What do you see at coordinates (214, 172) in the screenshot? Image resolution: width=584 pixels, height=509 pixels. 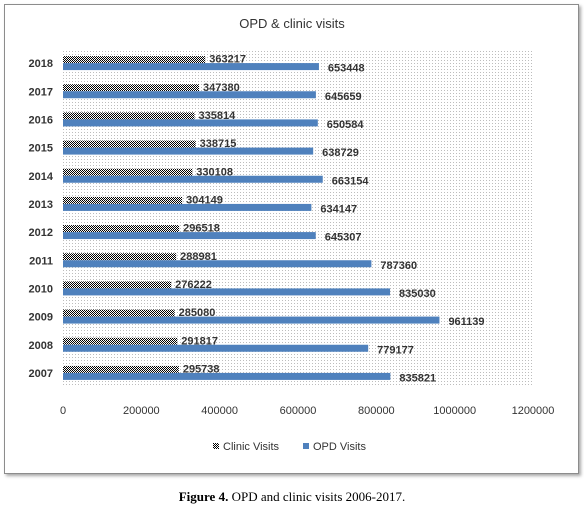 I see `data-label-clinic: 330108` at bounding box center [214, 172].